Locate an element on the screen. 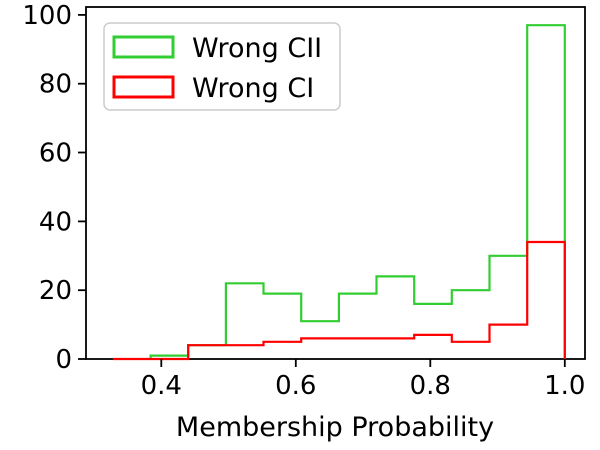 This screenshot has height=450, width=600. legend-swatch-wrong-cii is located at coordinates (143, 47).